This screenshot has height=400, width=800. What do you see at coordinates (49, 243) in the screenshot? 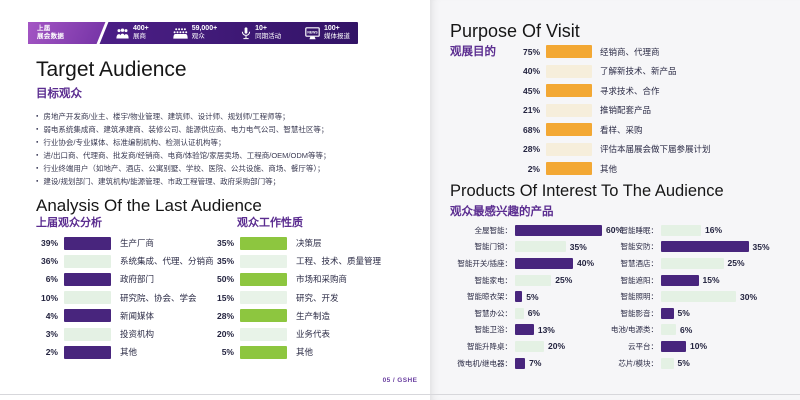
I see `row-percent: 39%` at bounding box center [49, 243].